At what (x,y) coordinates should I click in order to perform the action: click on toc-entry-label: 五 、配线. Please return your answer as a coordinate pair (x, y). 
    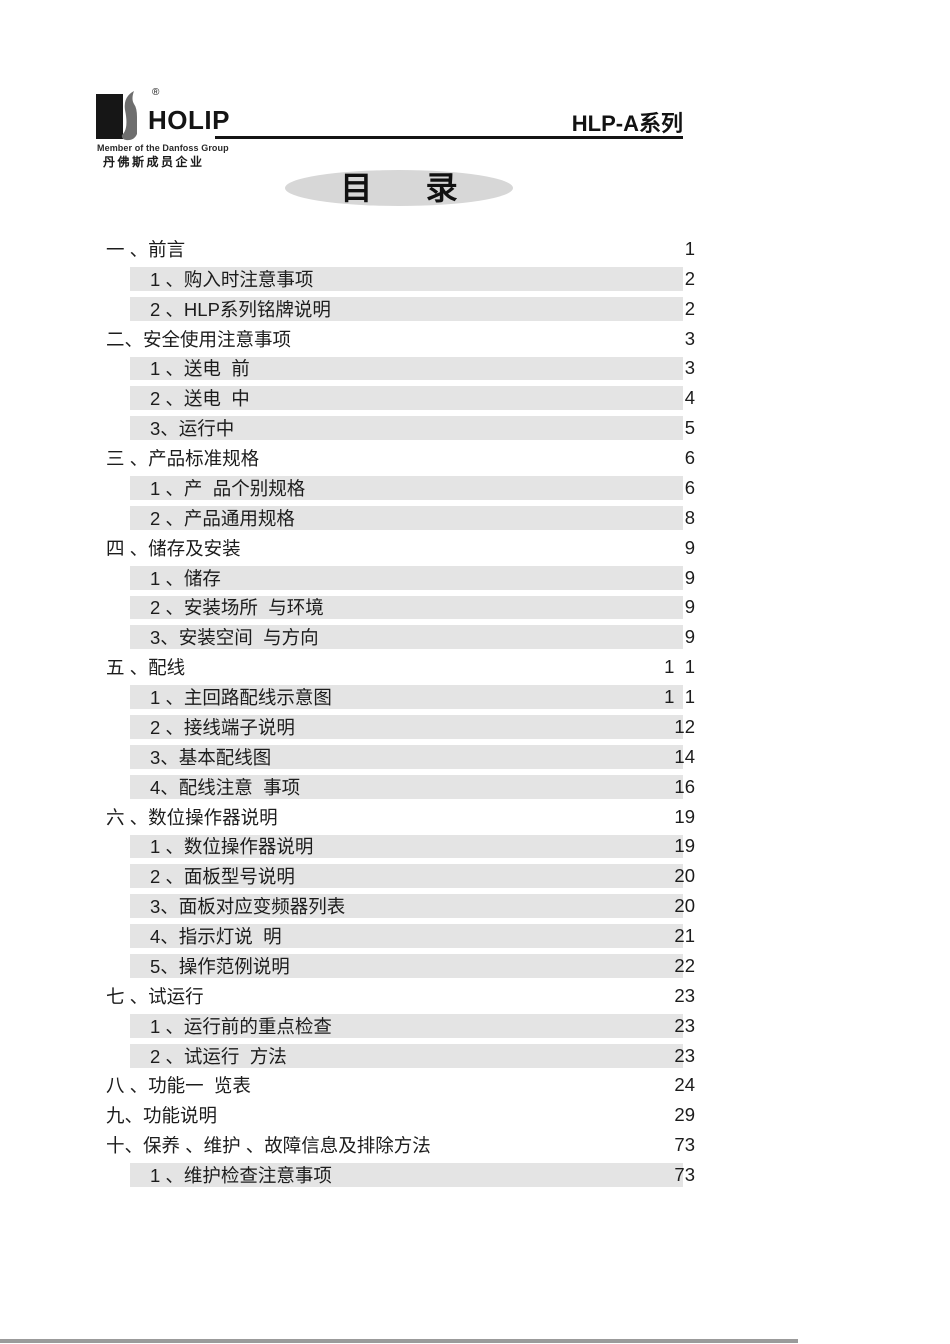
    Looking at the image, I should click on (146, 668).